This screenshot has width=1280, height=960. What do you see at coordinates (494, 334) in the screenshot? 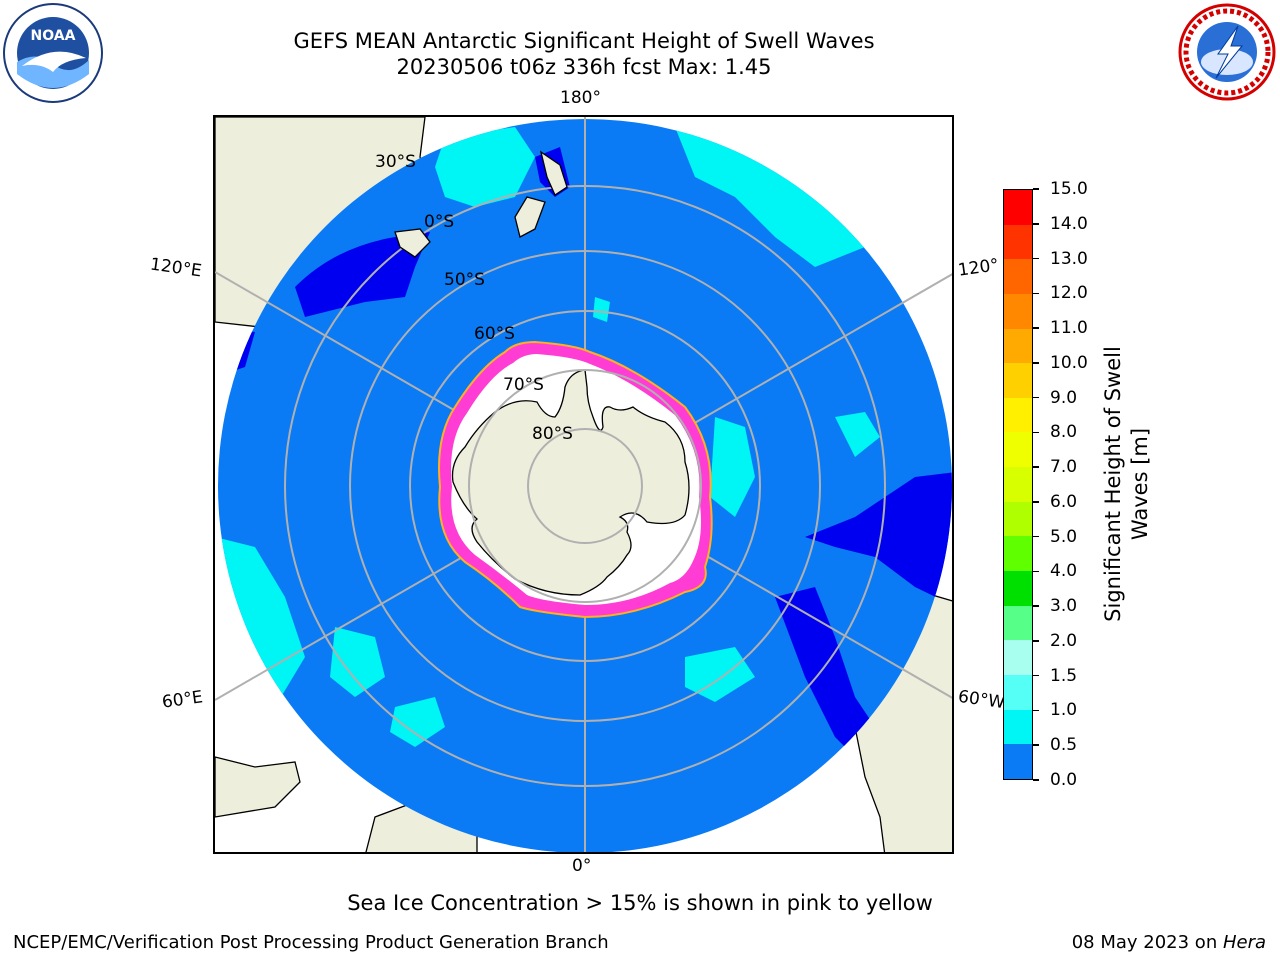
I see `lat-label-60s: 60°S` at bounding box center [494, 334].